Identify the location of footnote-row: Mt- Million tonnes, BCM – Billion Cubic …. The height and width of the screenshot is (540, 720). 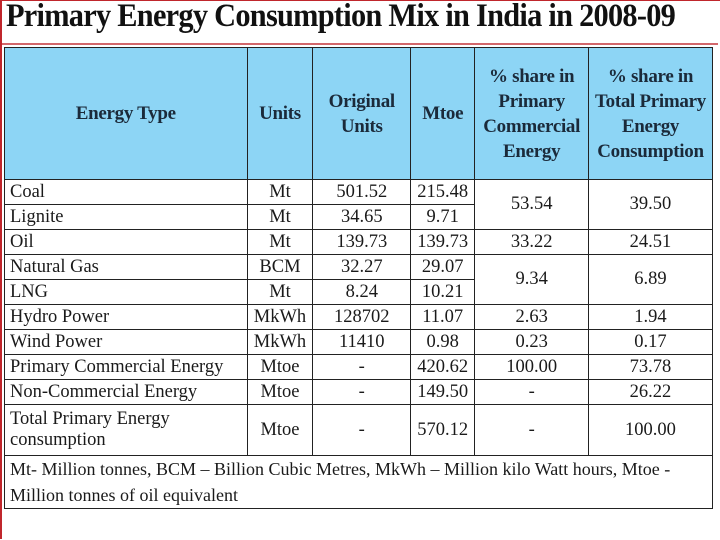
(358, 482).